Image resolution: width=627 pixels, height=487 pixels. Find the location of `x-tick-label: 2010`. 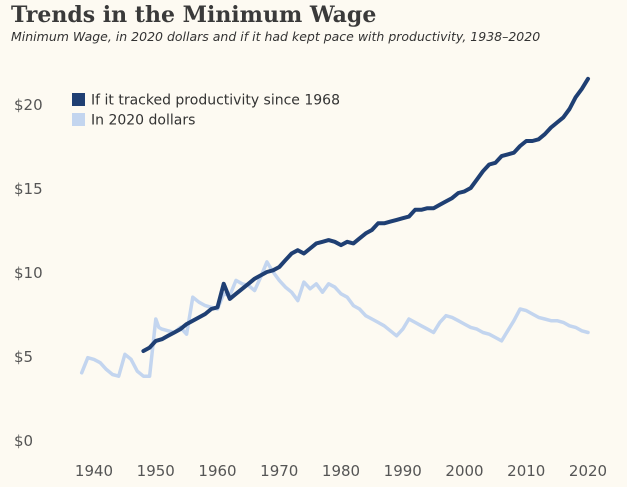

x-tick-label: 2010 is located at coordinates (526, 471).